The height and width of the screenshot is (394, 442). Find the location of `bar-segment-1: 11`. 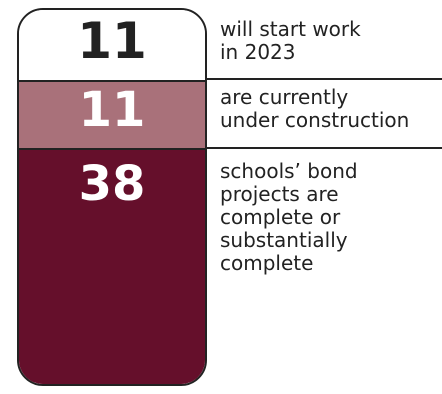

bar-segment-1: 11 is located at coordinates (112, 45).